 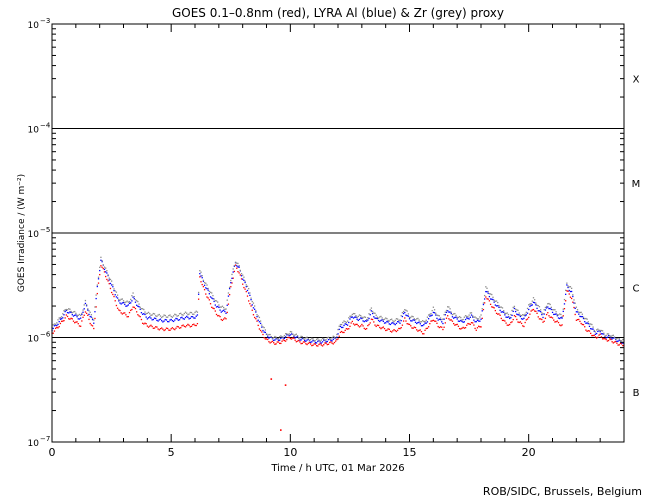 I want to click on outlier-points, so click(x=278, y=404).